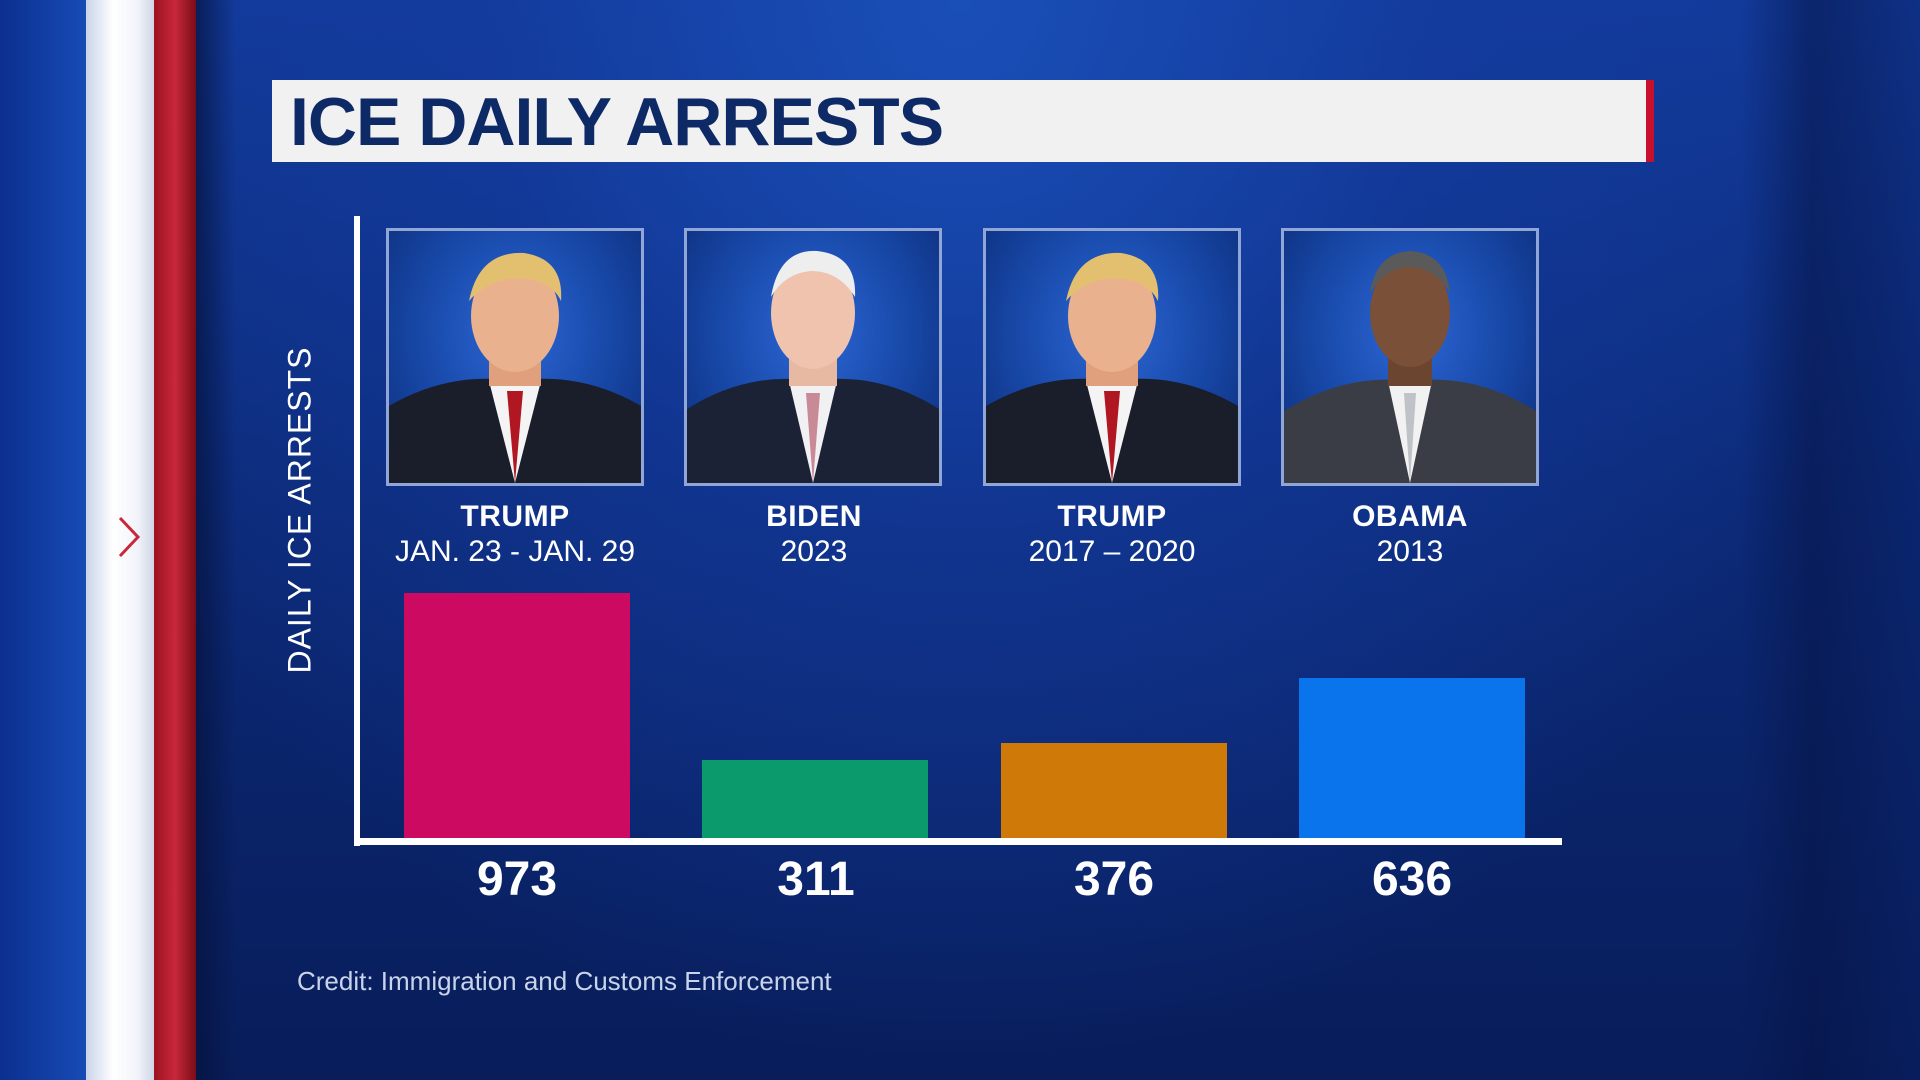 This screenshot has height=1080, width=1920. What do you see at coordinates (1114, 879) in the screenshot?
I see `data-label: 376` at bounding box center [1114, 879].